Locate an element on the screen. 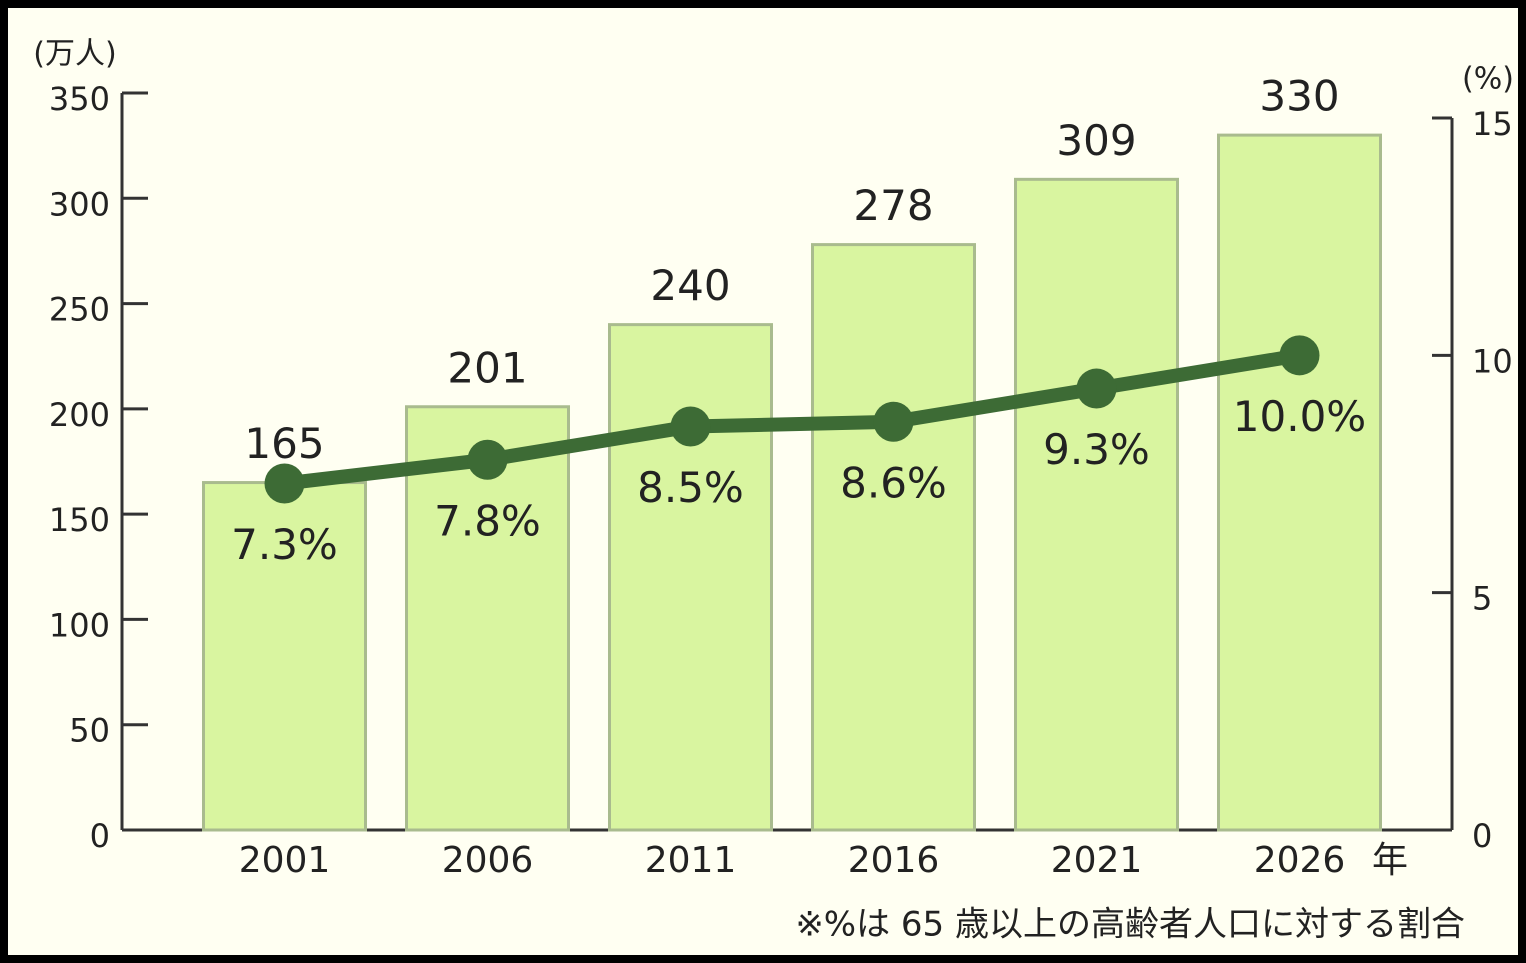 The image size is (1526, 963). y-tick-label: 50 is located at coordinates (89, 731).